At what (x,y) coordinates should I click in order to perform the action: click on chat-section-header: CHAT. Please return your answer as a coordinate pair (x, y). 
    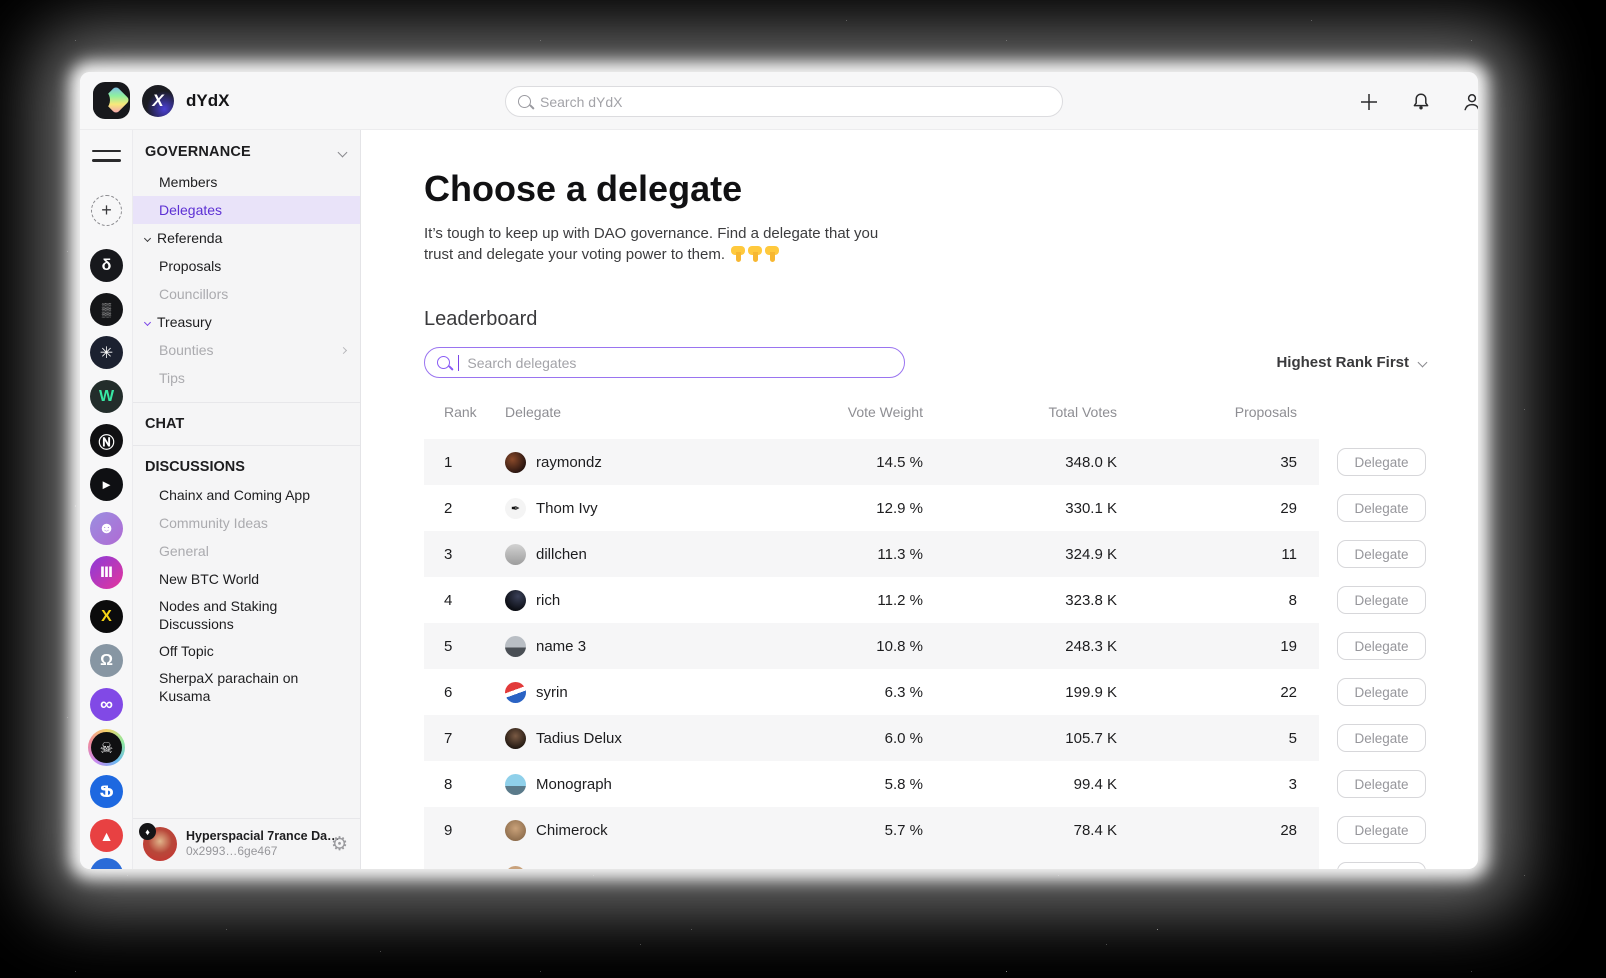
    Looking at the image, I should click on (165, 424).